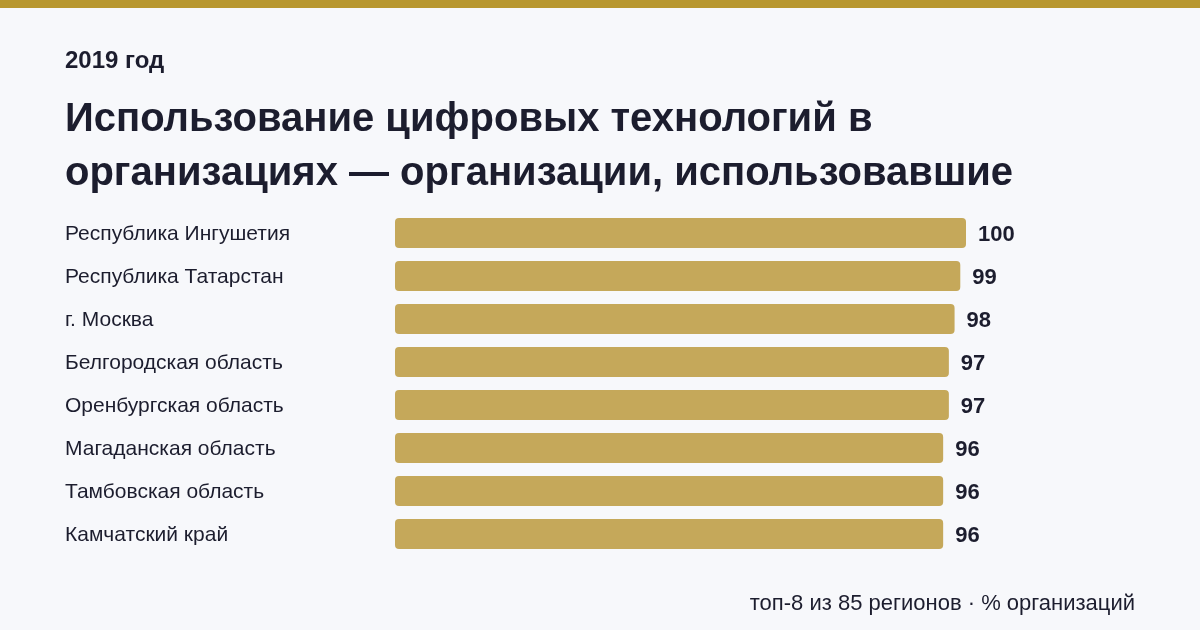  What do you see at coordinates (147, 533) in the screenshot?
I see `y-tick-label: Камчатский край` at bounding box center [147, 533].